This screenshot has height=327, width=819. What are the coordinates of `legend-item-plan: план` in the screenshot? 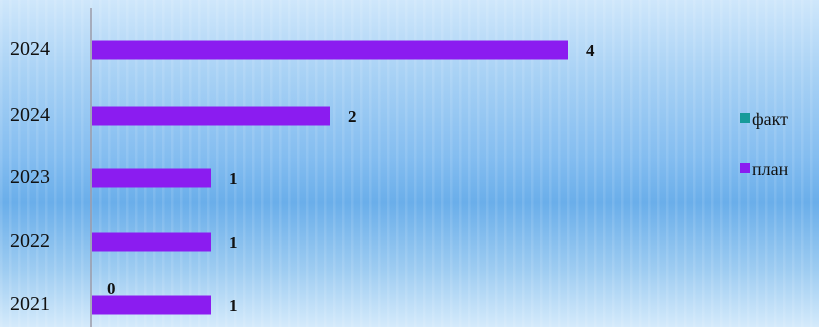 It's located at (764, 172).